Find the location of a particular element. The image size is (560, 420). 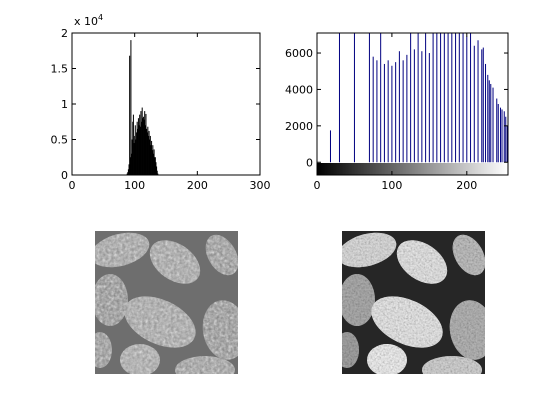

pollen-equalized-image is located at coordinates (413, 302).